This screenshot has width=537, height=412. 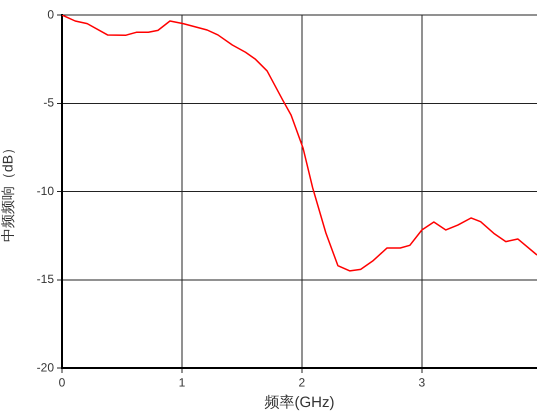 I want to click on y-tick-label: -5, so click(x=48, y=103).